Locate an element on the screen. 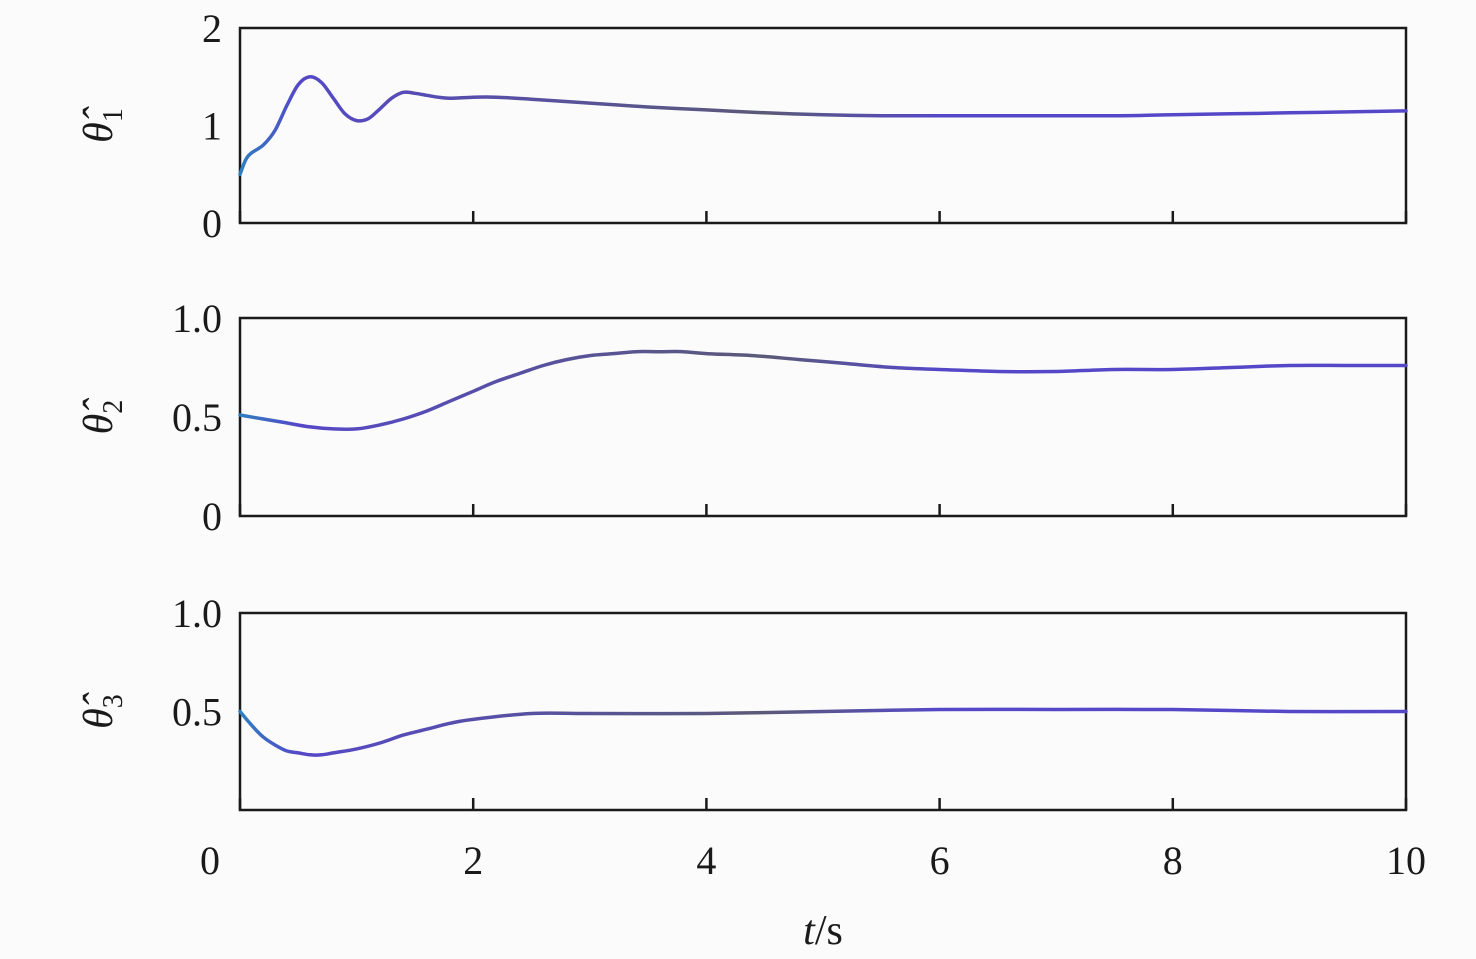 Image resolution: width=1476 pixels, height=959 pixels. y-axis-label-subscript: 3 is located at coordinates (113, 701).